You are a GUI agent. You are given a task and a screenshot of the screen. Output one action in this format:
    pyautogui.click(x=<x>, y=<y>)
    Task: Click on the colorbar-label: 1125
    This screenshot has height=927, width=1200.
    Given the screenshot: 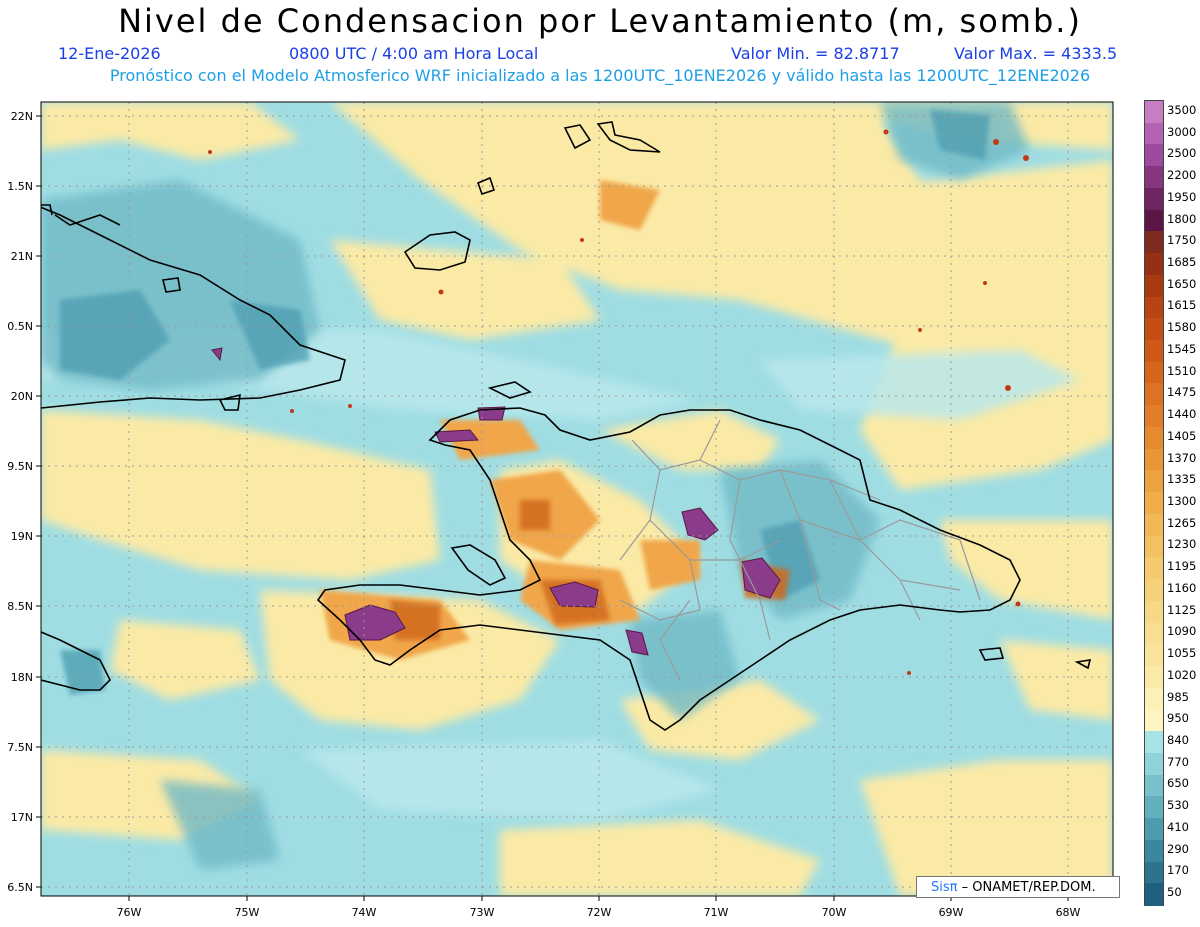 What is the action you would take?
    pyautogui.click(x=1182, y=609)
    